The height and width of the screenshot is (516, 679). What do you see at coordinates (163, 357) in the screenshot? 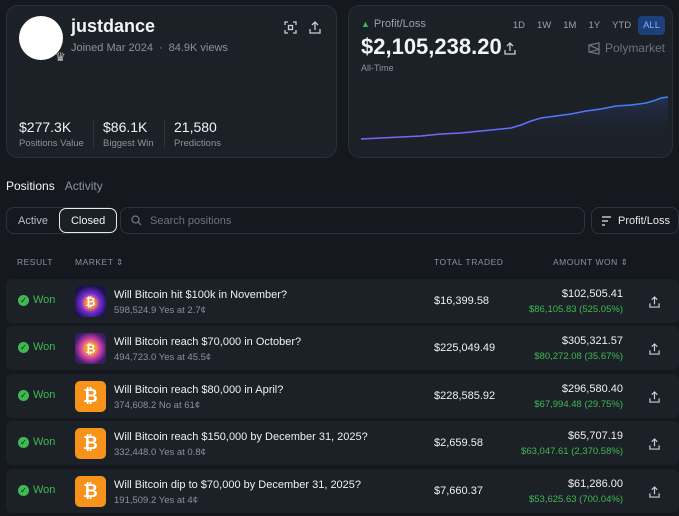
I see `market-position: 494,723.0 Yes at 45.5¢` at bounding box center [163, 357].